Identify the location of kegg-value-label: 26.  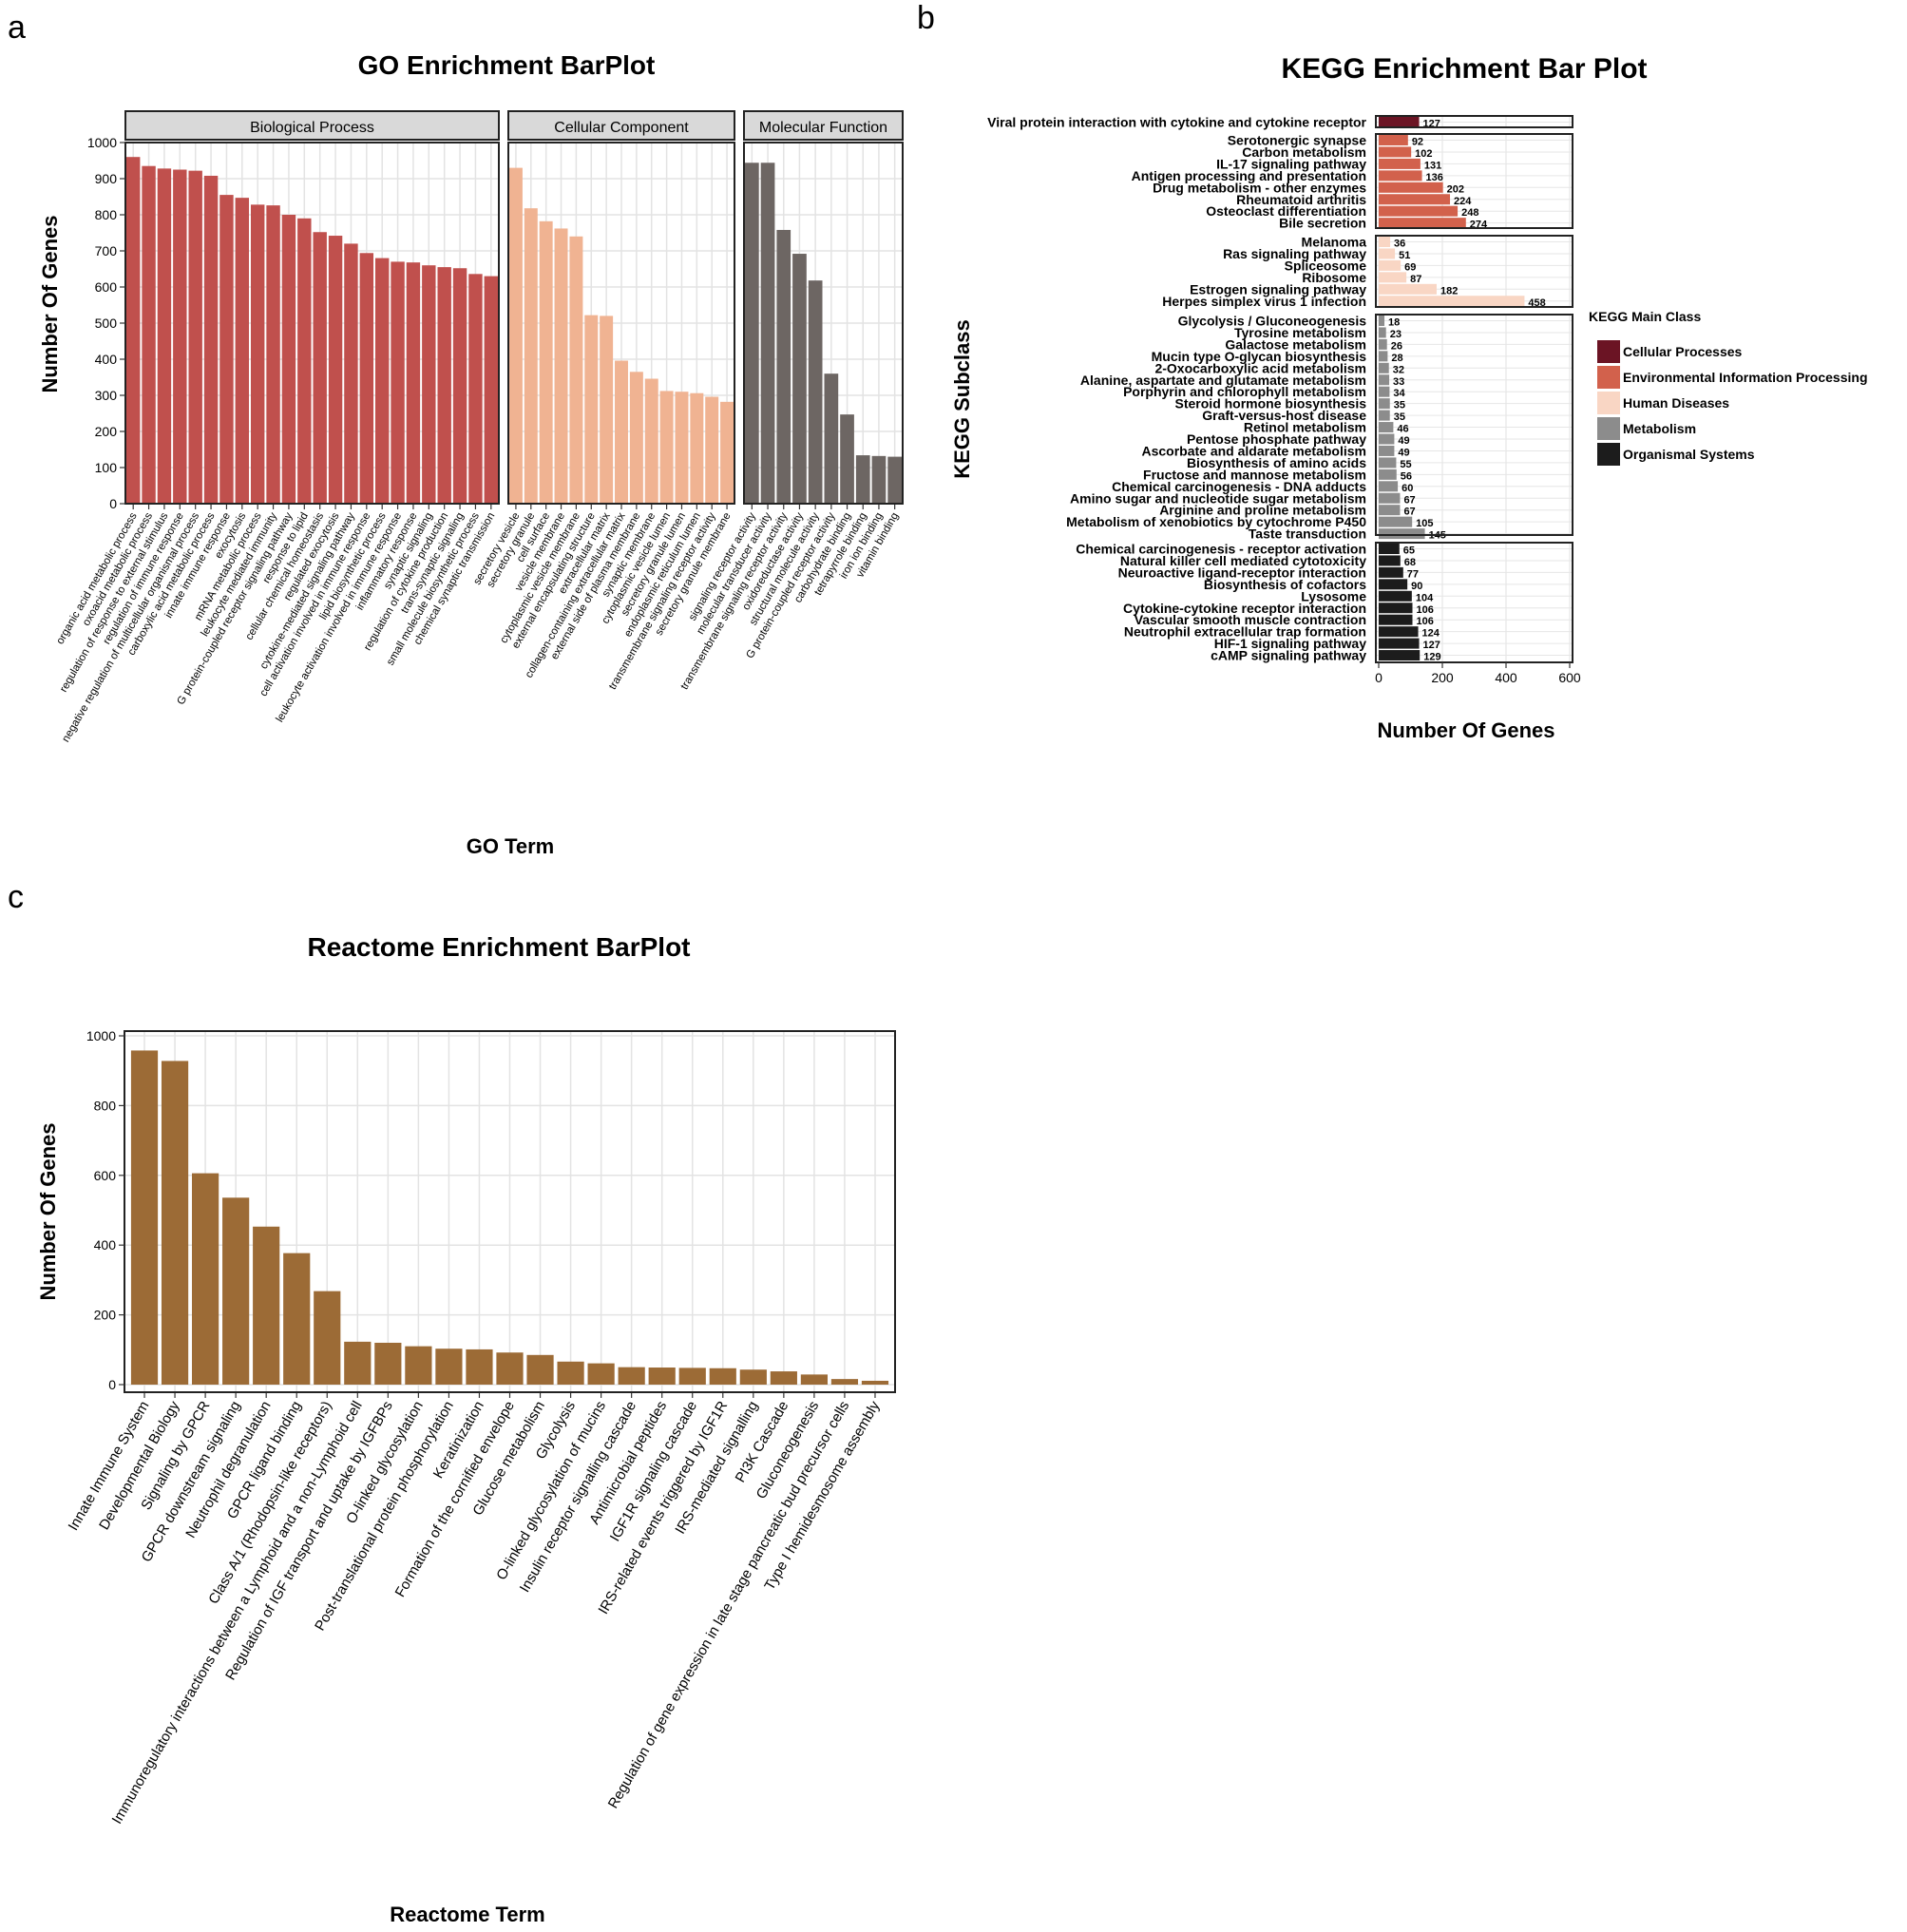
(1397, 346).